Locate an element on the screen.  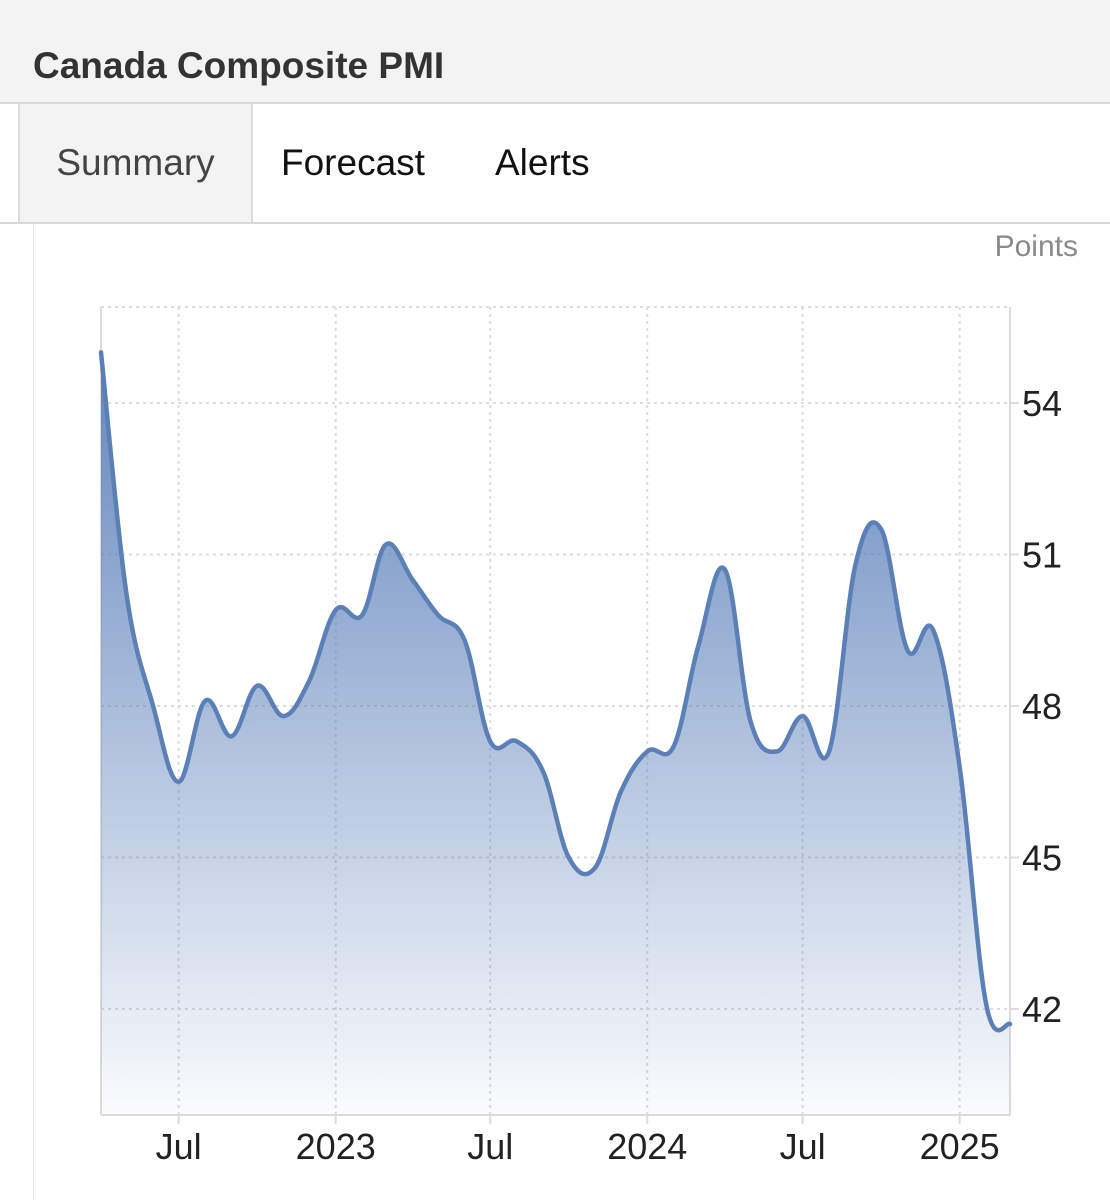
y-tick-label: 42 is located at coordinates (1042, 1009).